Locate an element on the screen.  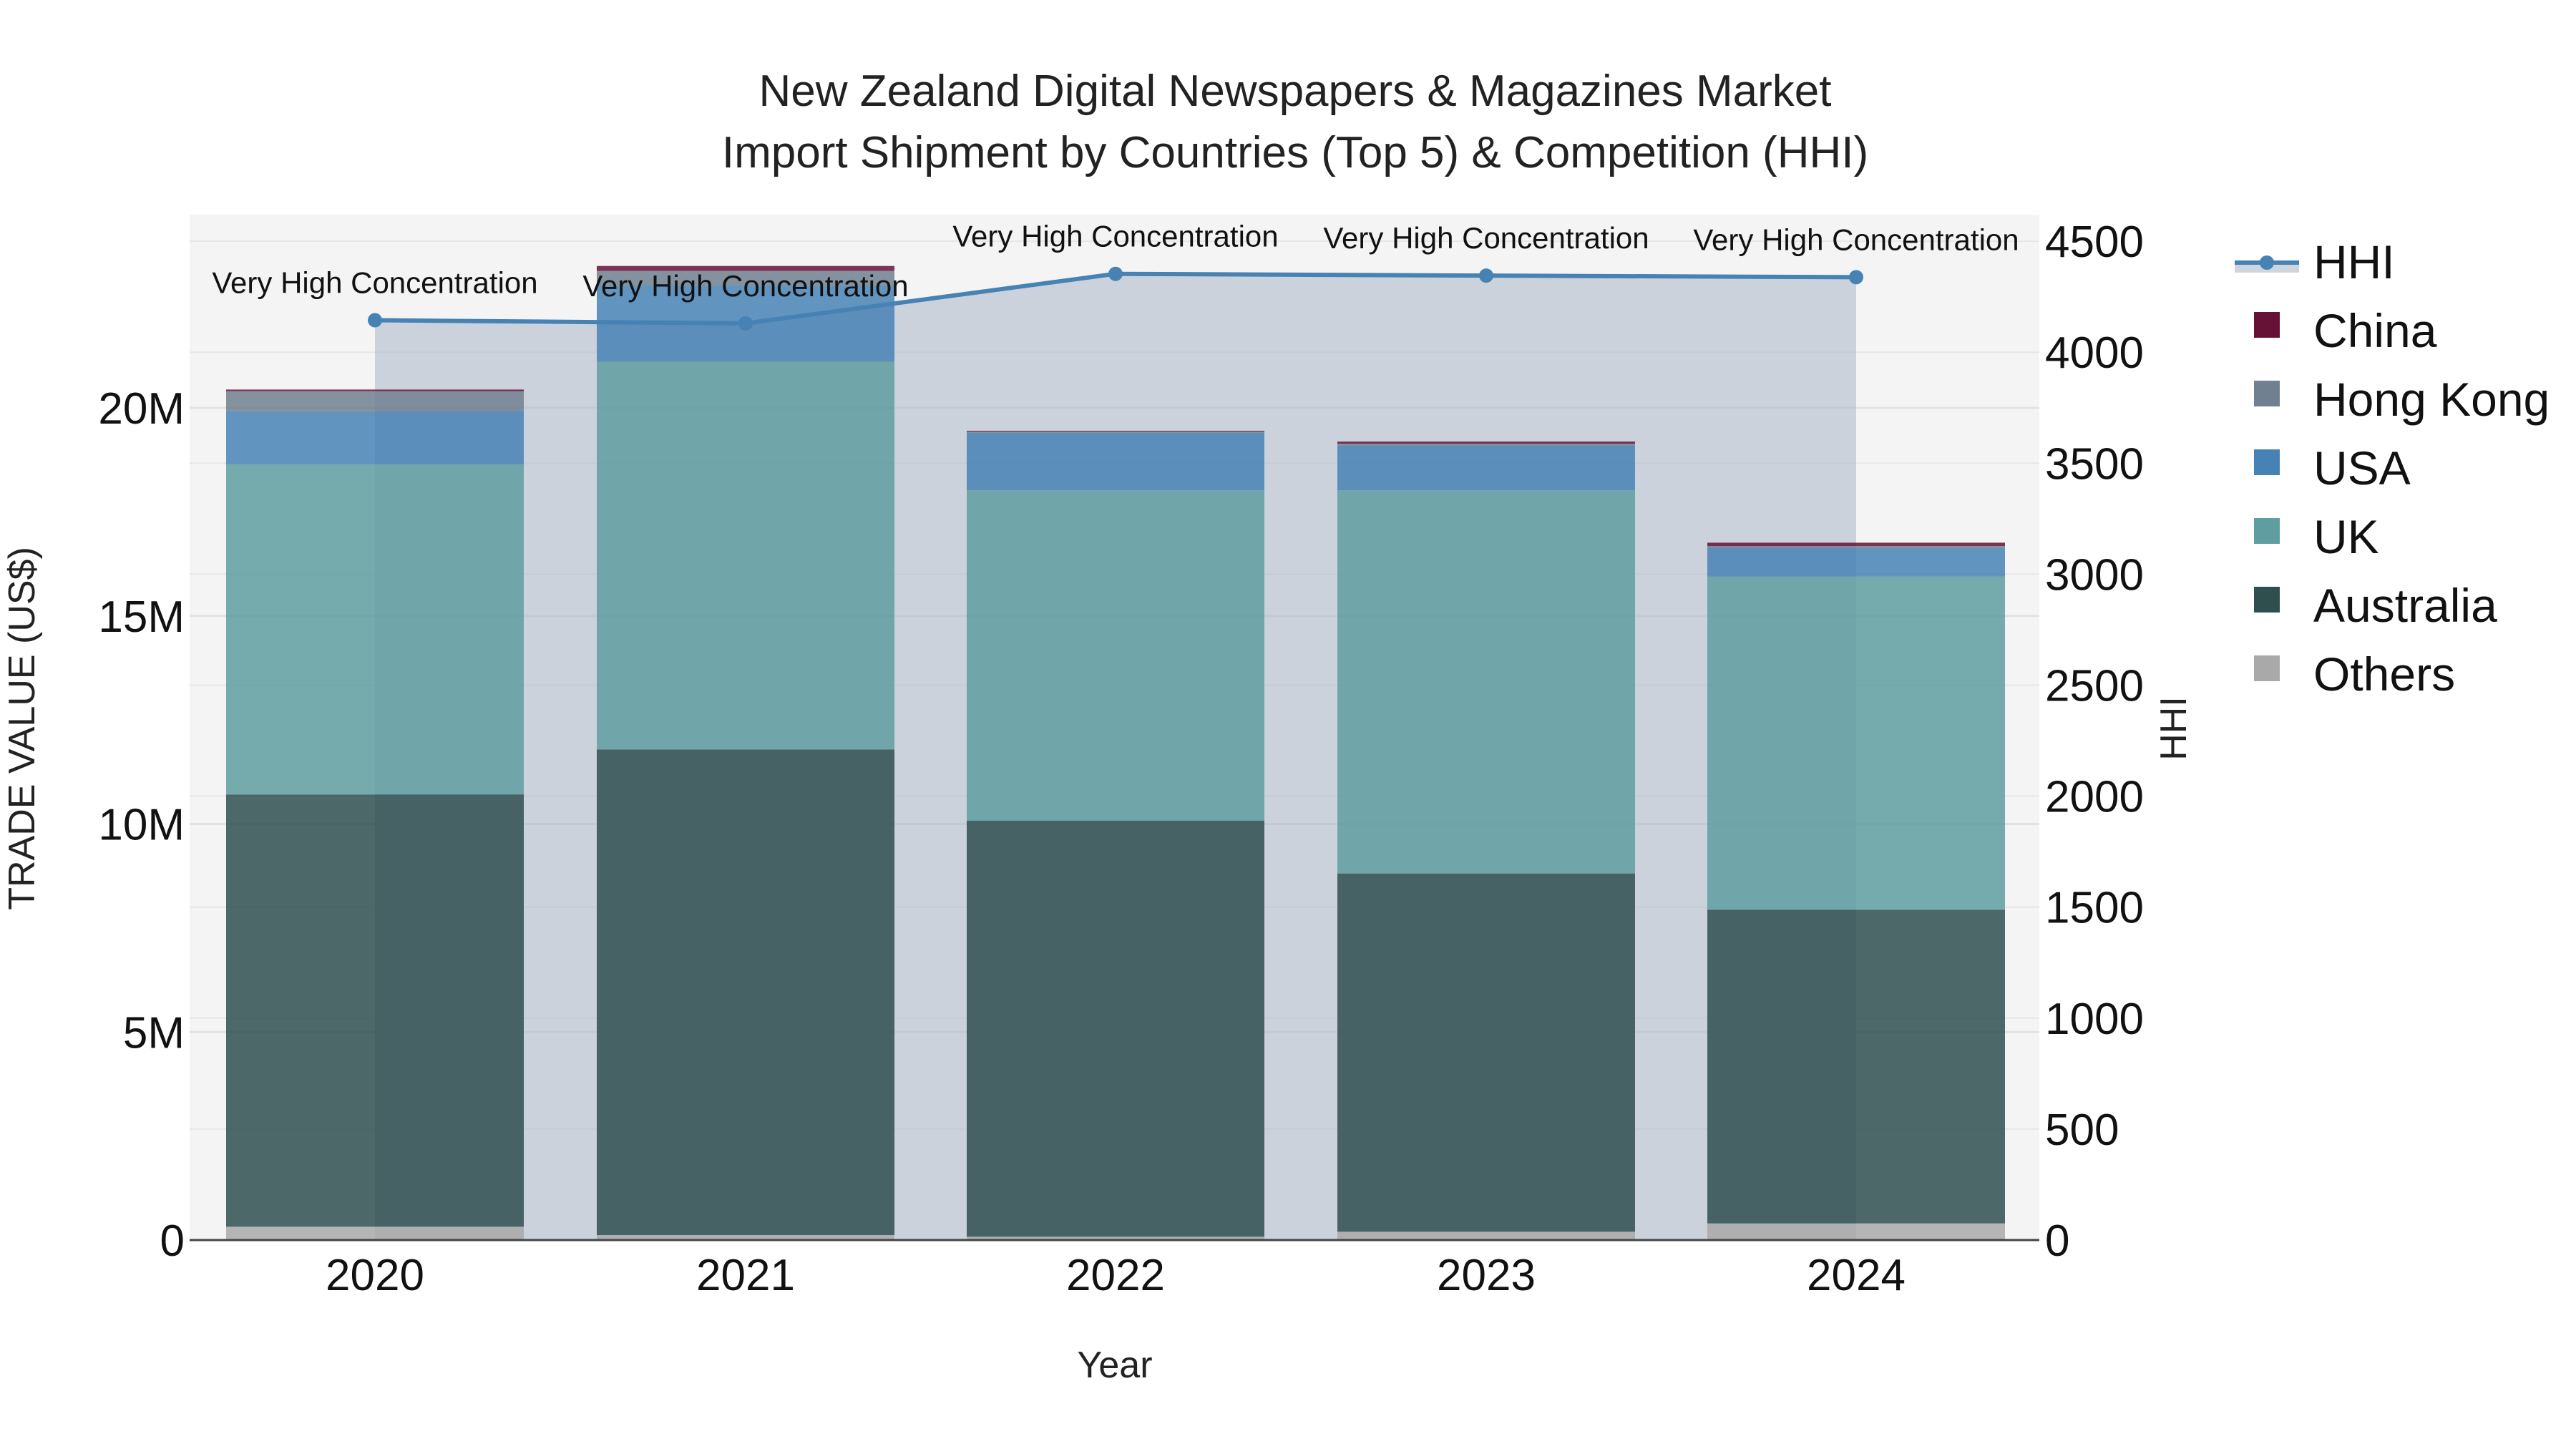
x-tick-label: 2021 is located at coordinates (745, 1275).